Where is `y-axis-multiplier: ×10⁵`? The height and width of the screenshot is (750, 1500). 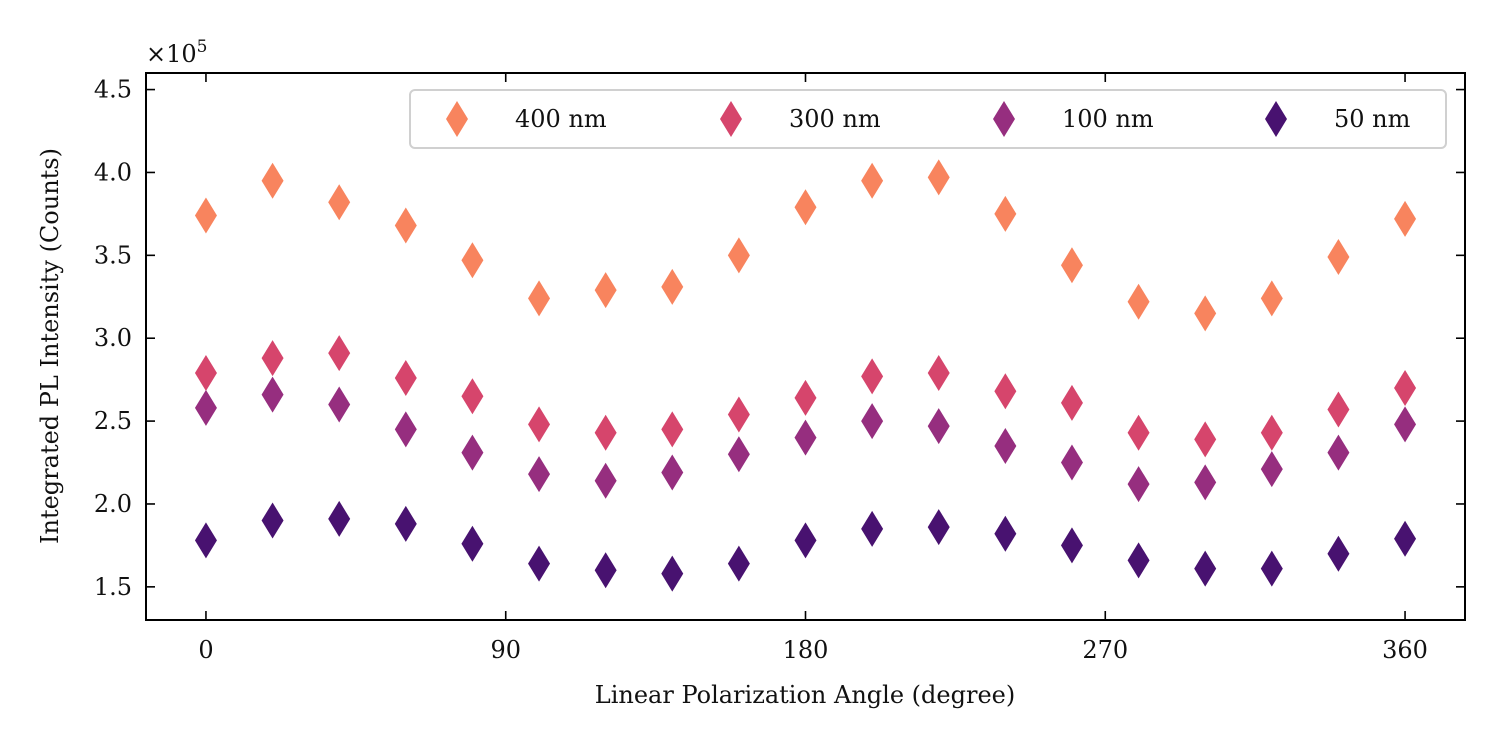
y-axis-multiplier: ×10⁵ is located at coordinates (176, 52).